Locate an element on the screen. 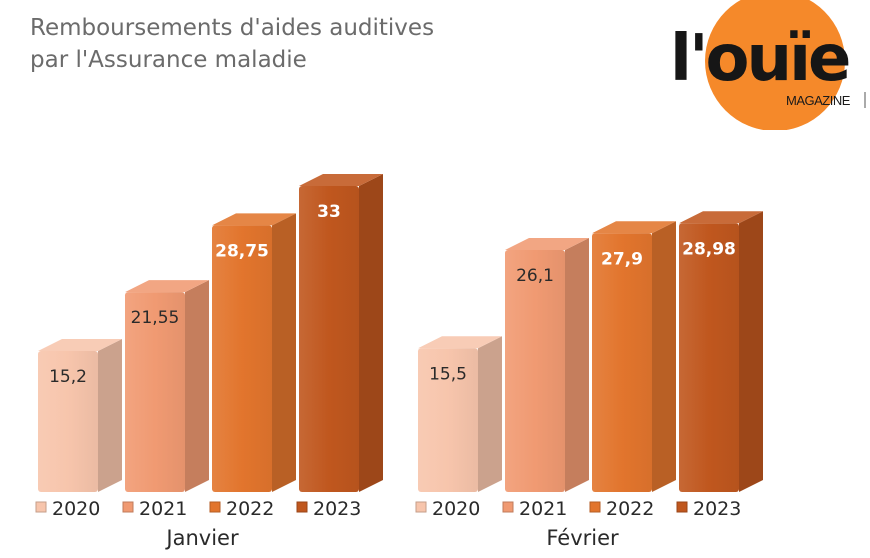  bar-0-2022: 28,75 is located at coordinates (254, 352).